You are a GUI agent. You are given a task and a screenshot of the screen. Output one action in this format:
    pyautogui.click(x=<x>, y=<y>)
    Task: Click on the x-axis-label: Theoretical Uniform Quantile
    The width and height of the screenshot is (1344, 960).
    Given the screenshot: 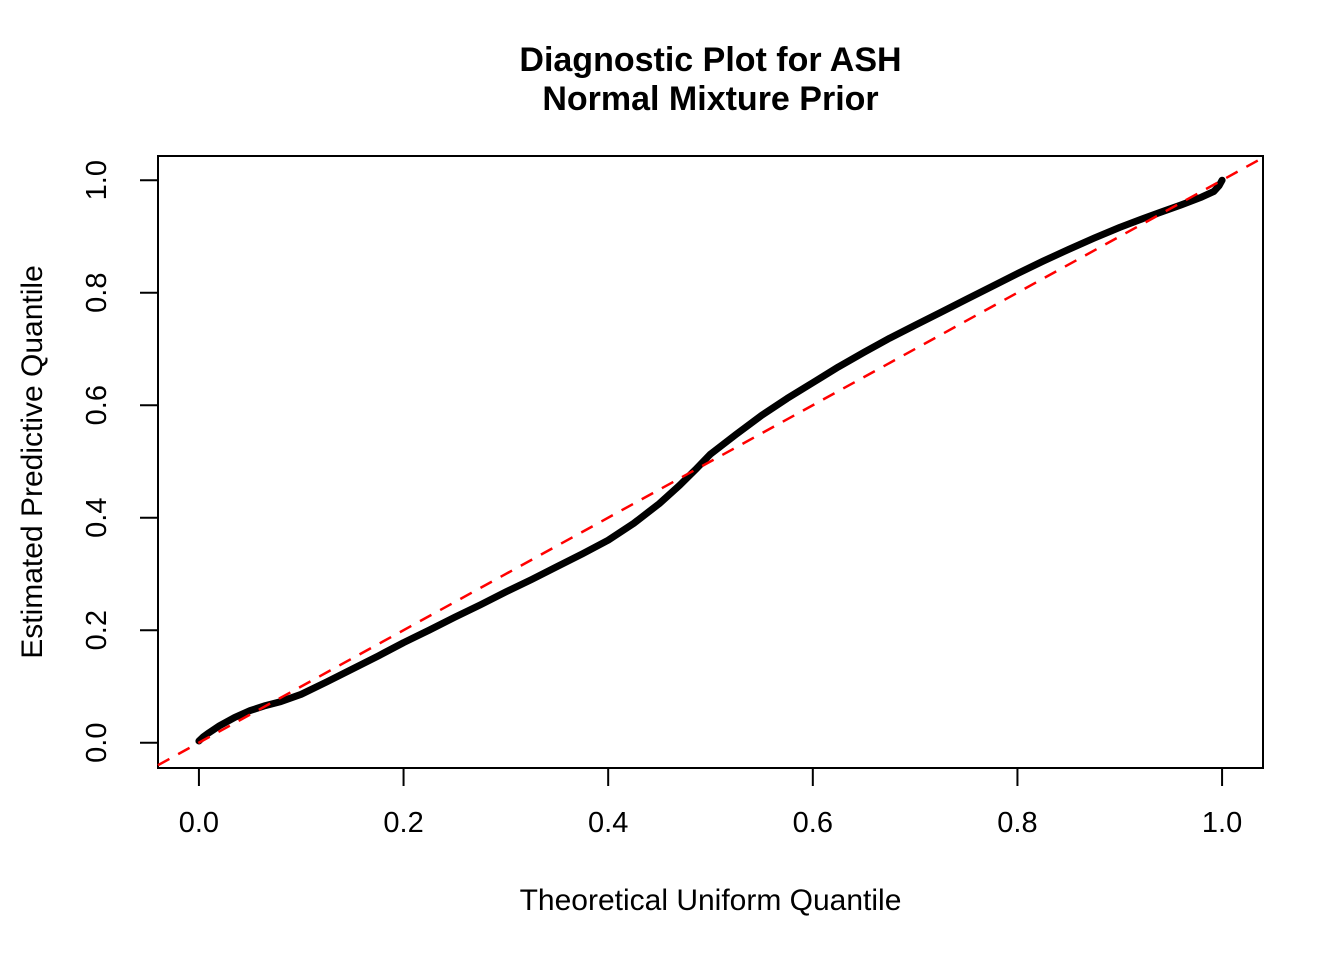 What is the action you would take?
    pyautogui.click(x=710, y=900)
    